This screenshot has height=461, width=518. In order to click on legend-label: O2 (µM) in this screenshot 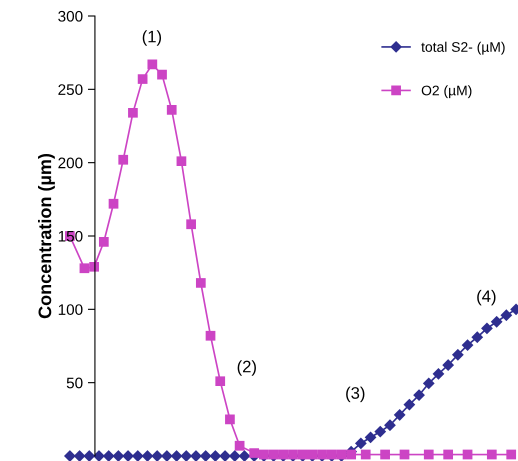, I will do `click(447, 91)`.